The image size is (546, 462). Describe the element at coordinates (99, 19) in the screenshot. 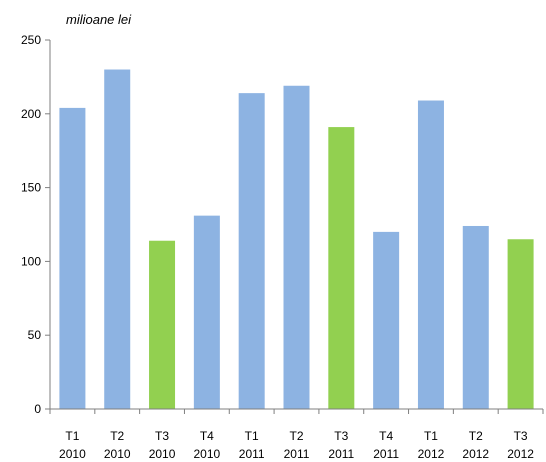

I see `y-axis-label: milioane lei` at that location.